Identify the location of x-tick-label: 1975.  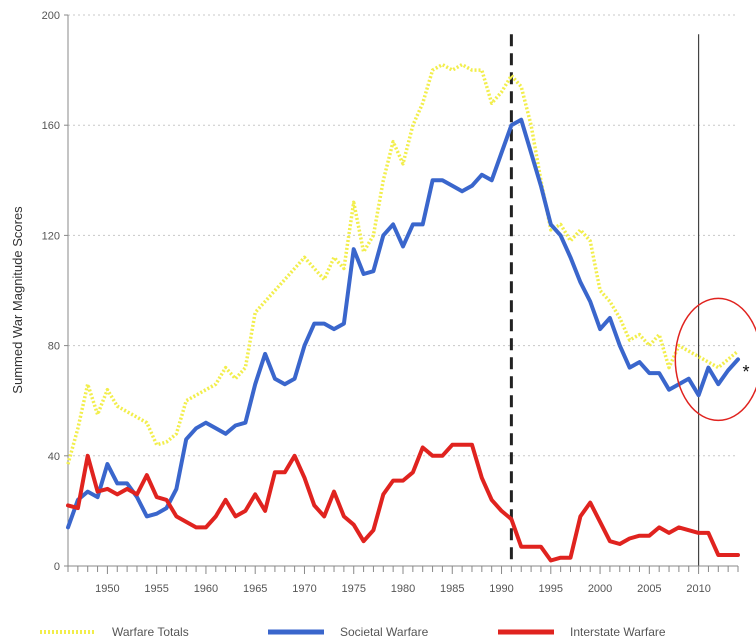
(353, 589).